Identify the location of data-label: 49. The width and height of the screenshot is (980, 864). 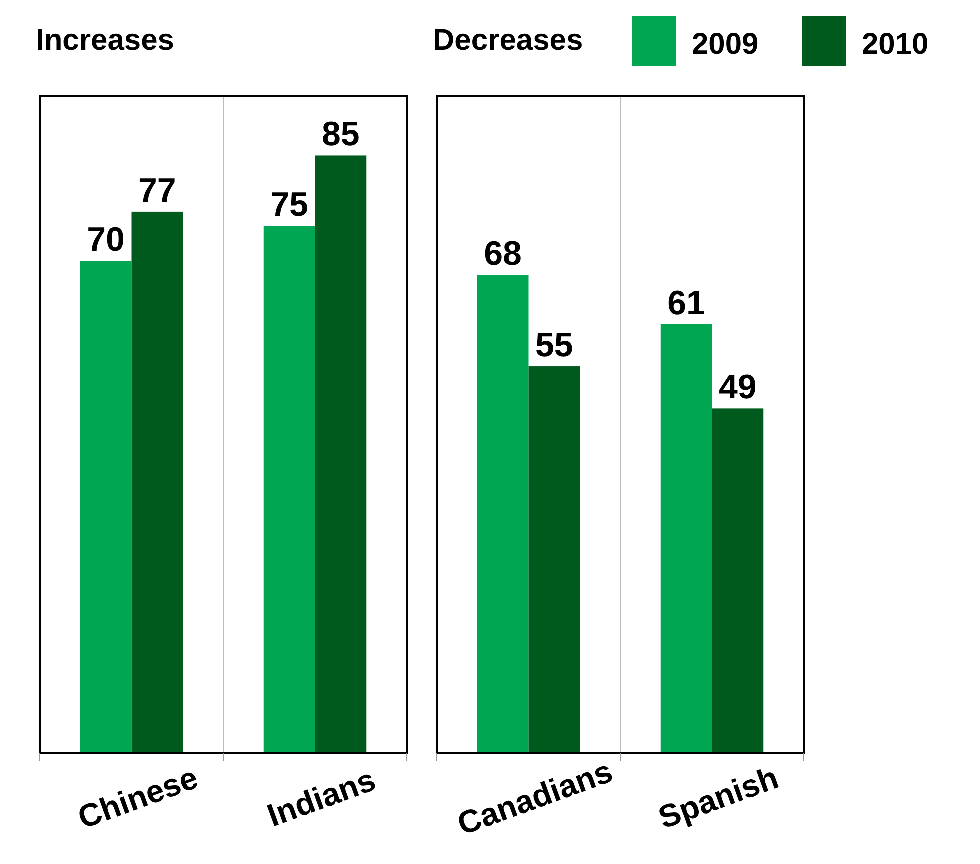
(738, 387).